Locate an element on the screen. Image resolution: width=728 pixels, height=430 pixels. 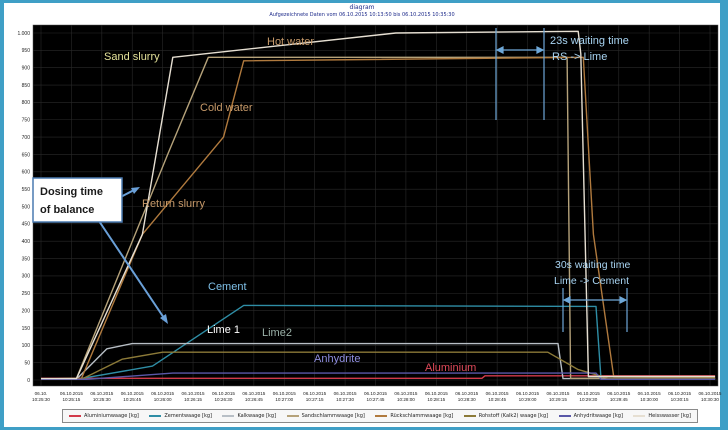
series-line-anhydrite is located at coordinates (378, 376).